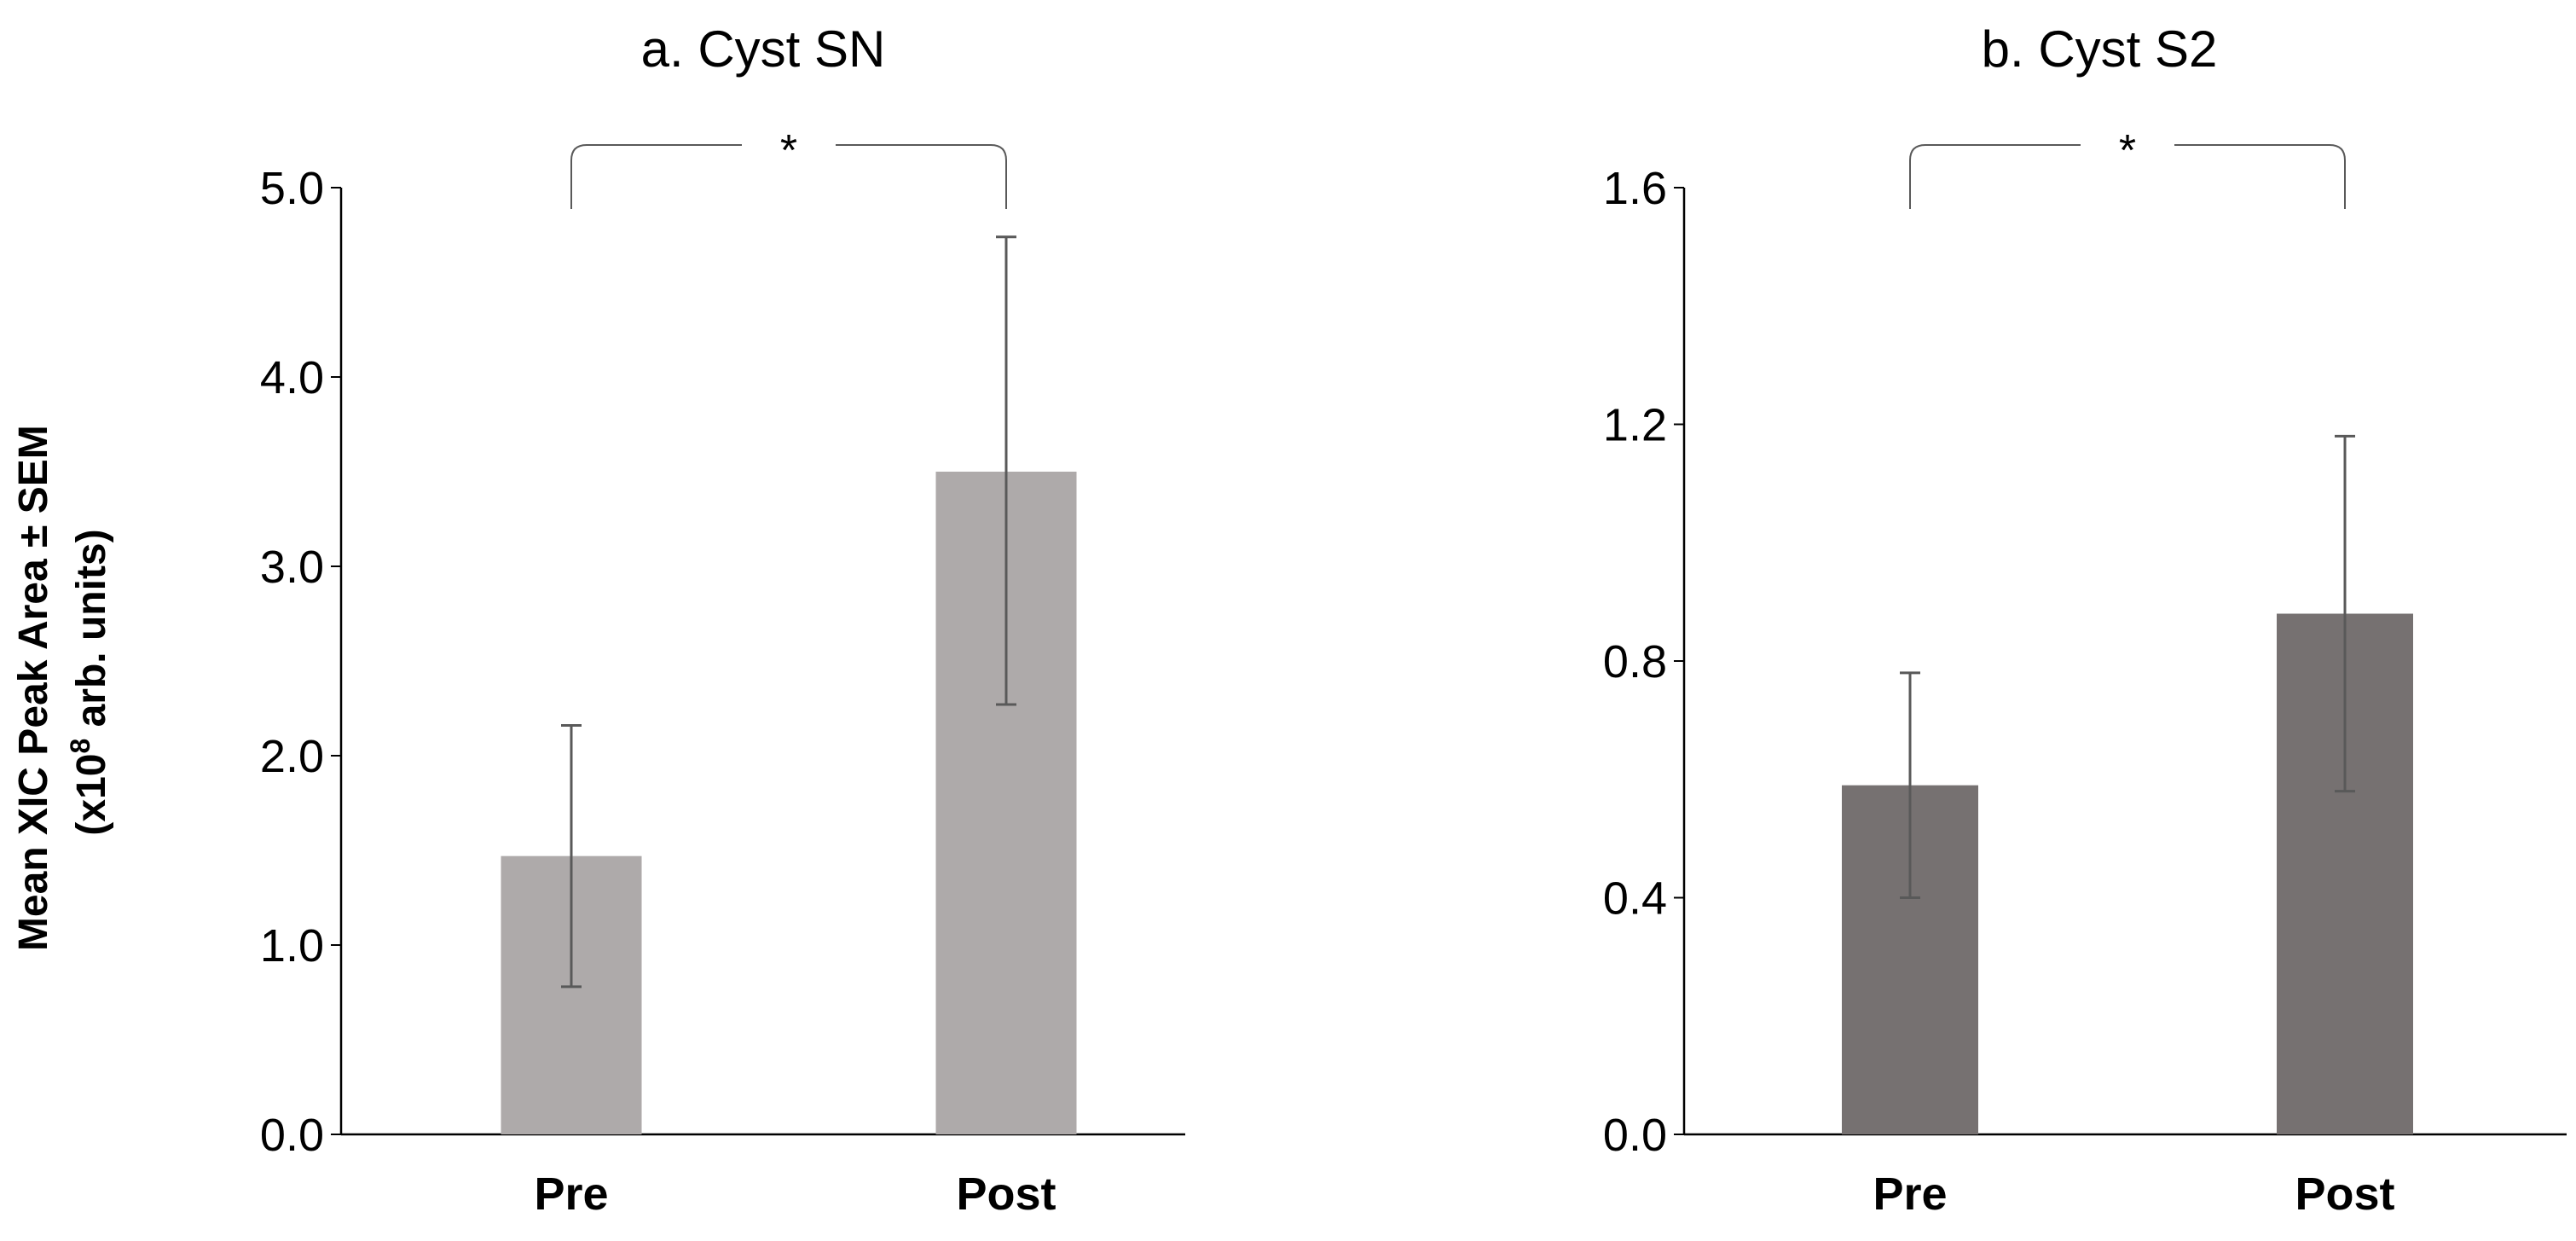 This screenshot has height=1241, width=2576. I want to click on y-tick-label: 3.0, so click(292, 567).